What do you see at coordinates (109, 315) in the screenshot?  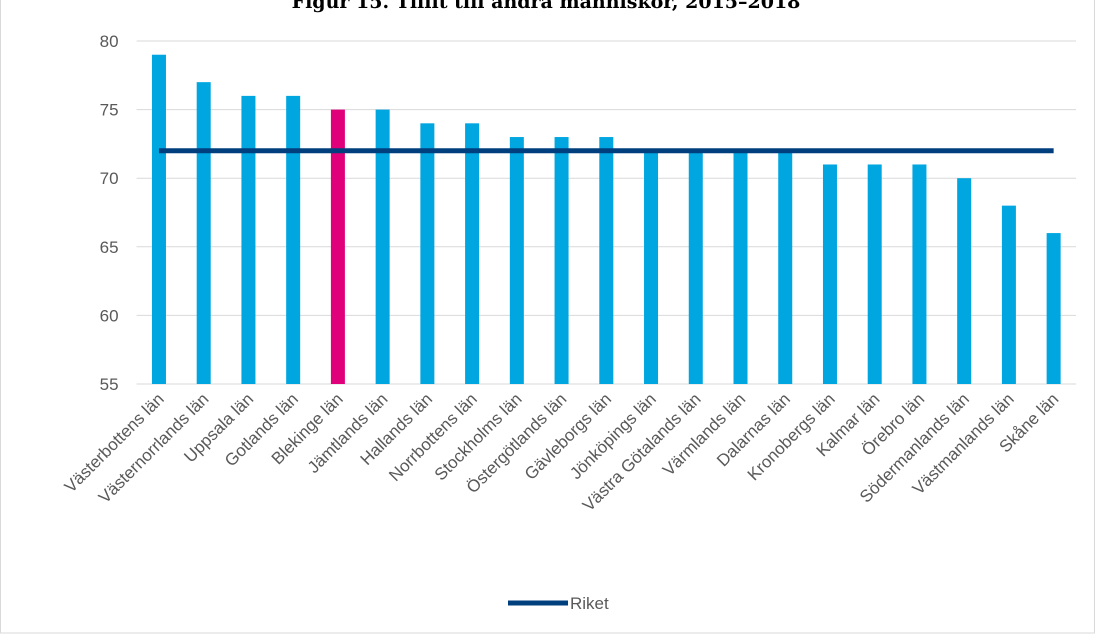 I see `y-tick-label: 60` at bounding box center [109, 315].